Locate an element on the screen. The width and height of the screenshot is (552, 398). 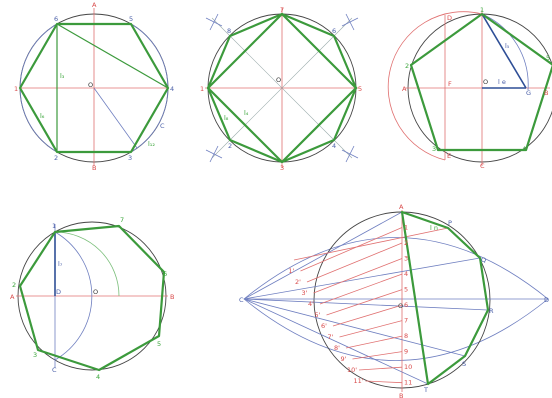
right-scale-numbers: 1 2 3 4 5 6 7 8 9 10 11 is located at coordinates (408, 305).